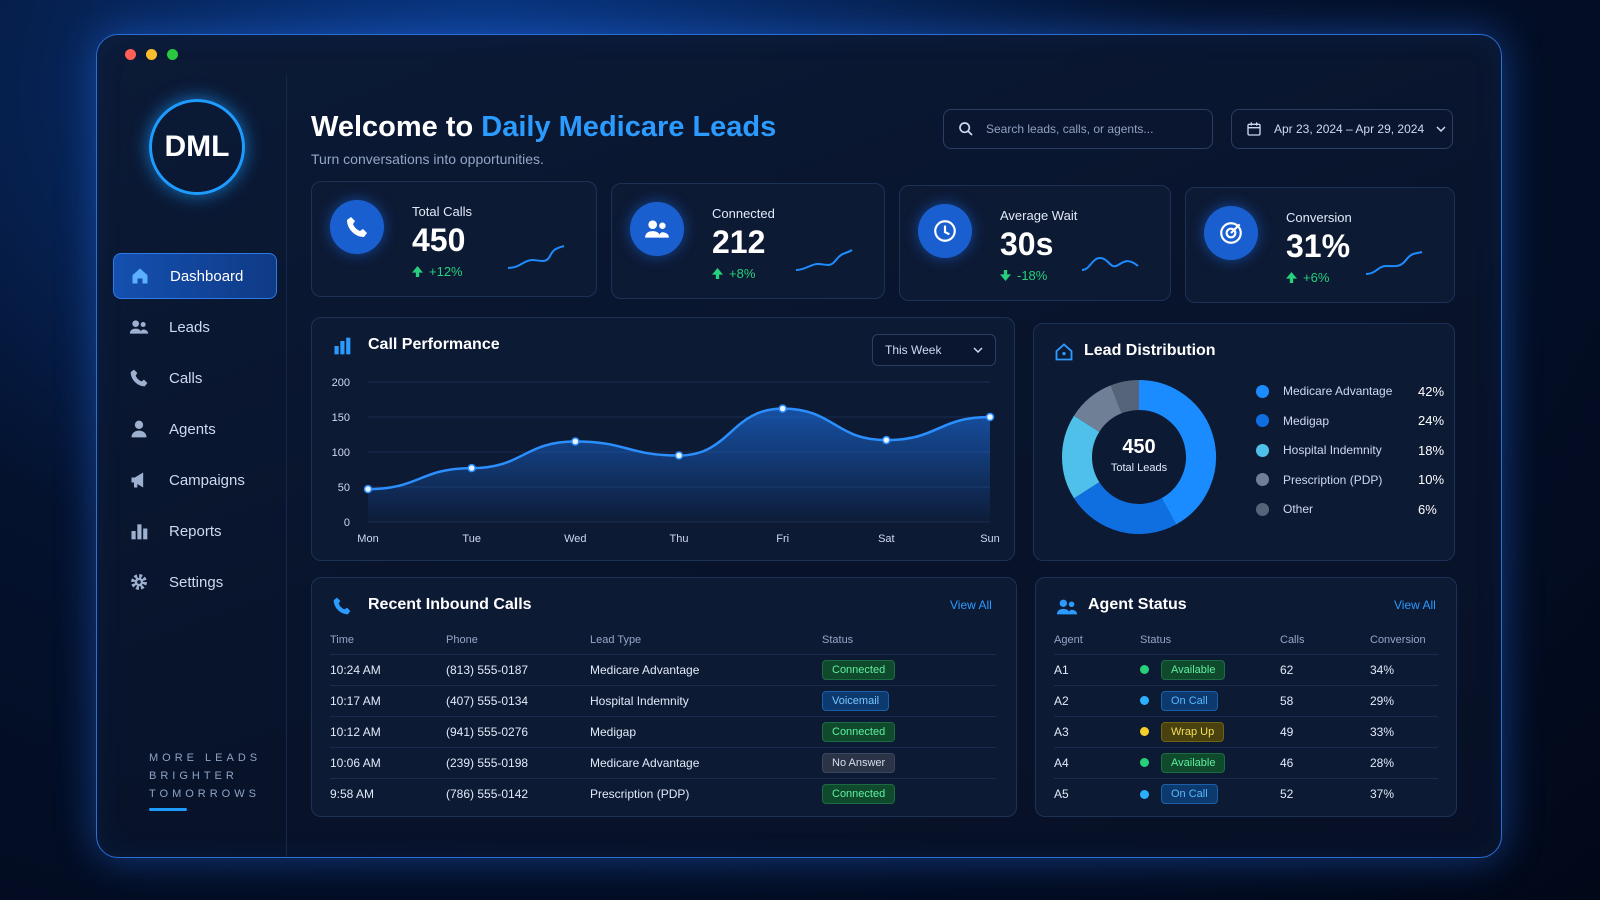 Image resolution: width=1600 pixels, height=900 pixels. I want to click on minimize-window-button, so click(151, 54).